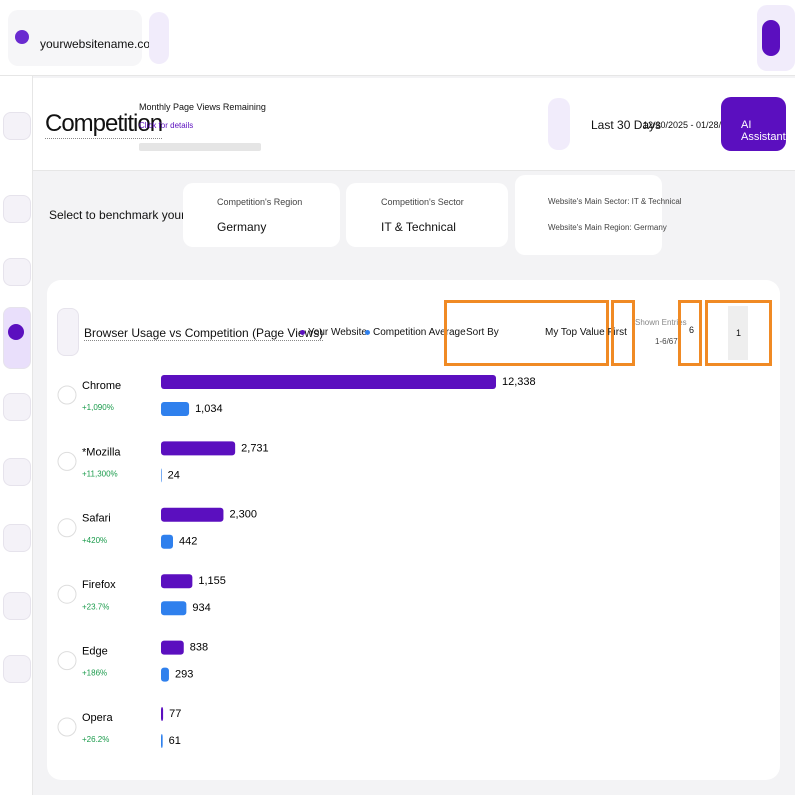 The height and width of the screenshot is (795, 795). What do you see at coordinates (98, 407) in the screenshot?
I see `change-label: +1,090%` at bounding box center [98, 407].